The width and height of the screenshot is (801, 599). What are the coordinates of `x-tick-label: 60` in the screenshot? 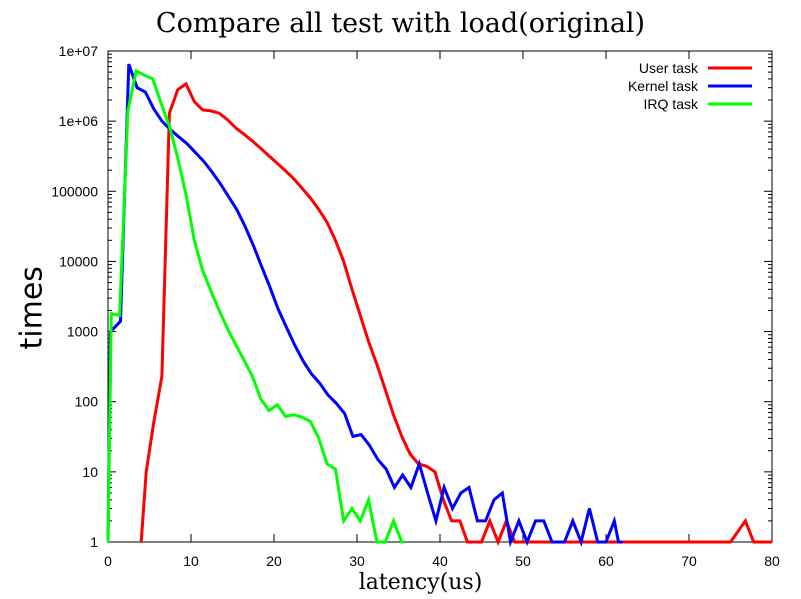 It's located at (606, 561).